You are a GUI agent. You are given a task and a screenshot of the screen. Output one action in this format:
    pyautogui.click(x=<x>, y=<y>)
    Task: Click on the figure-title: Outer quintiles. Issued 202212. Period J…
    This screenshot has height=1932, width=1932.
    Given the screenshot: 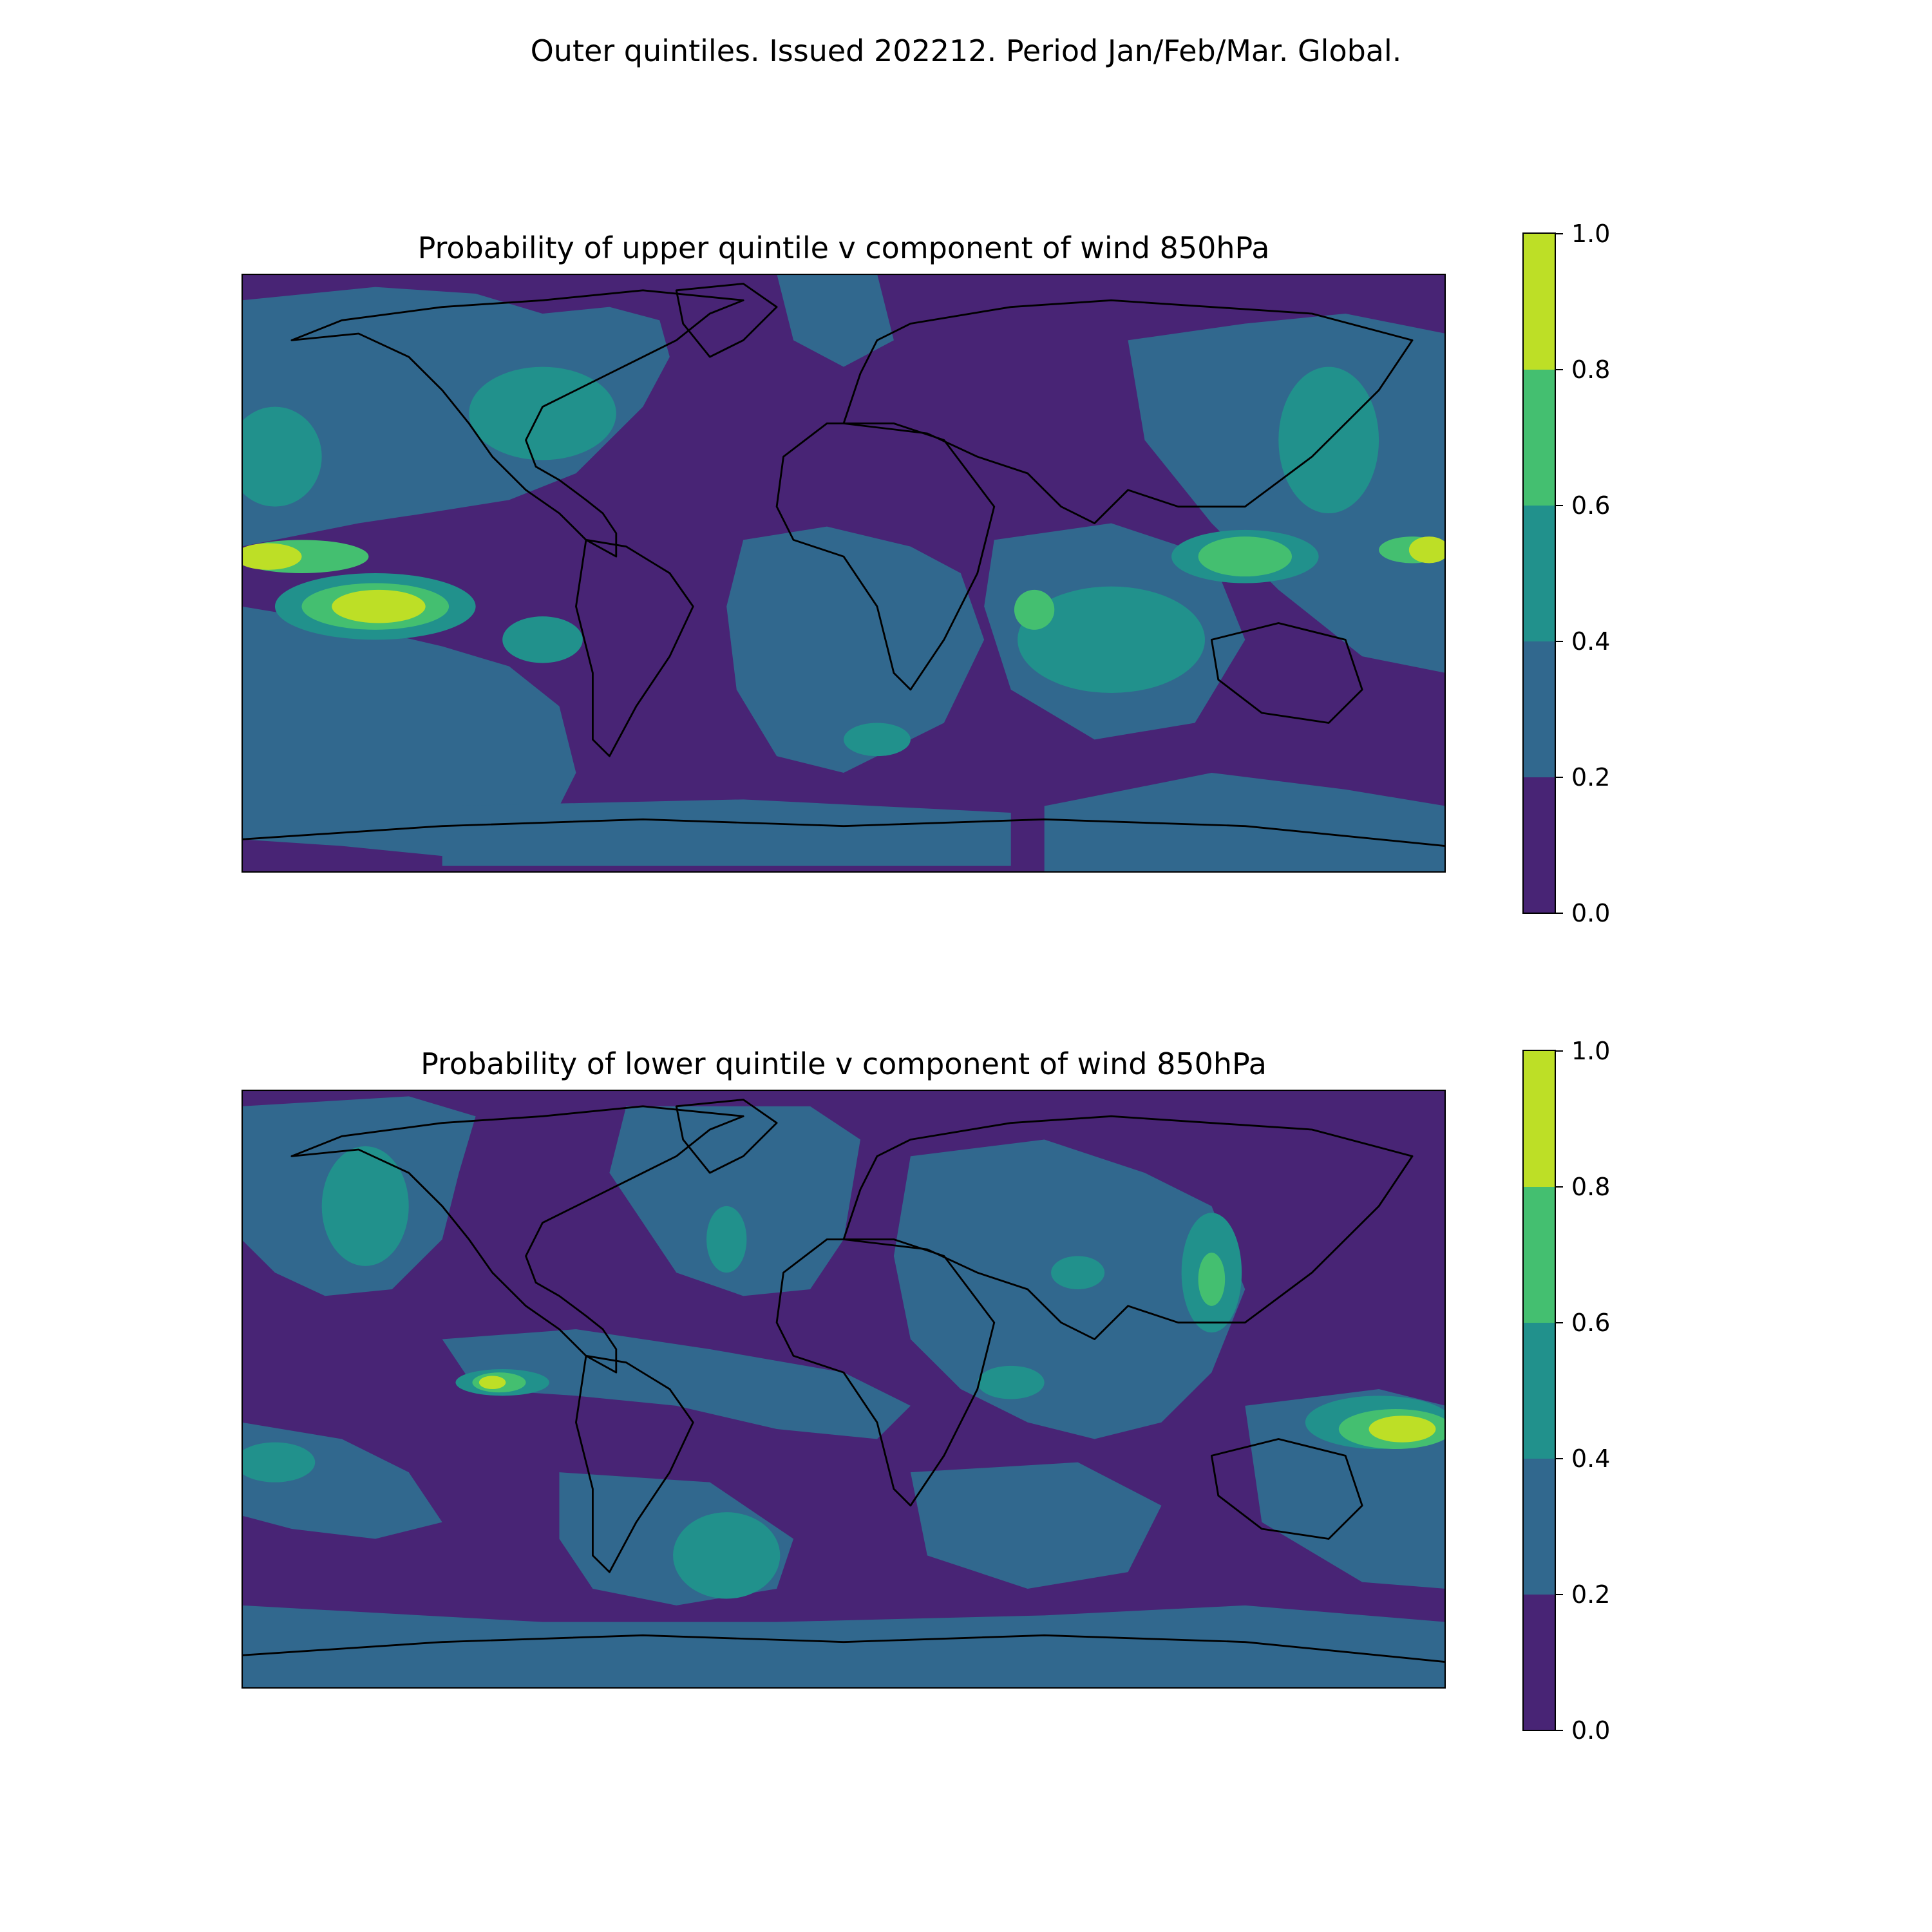 What is the action you would take?
    pyautogui.click(x=966, y=50)
    